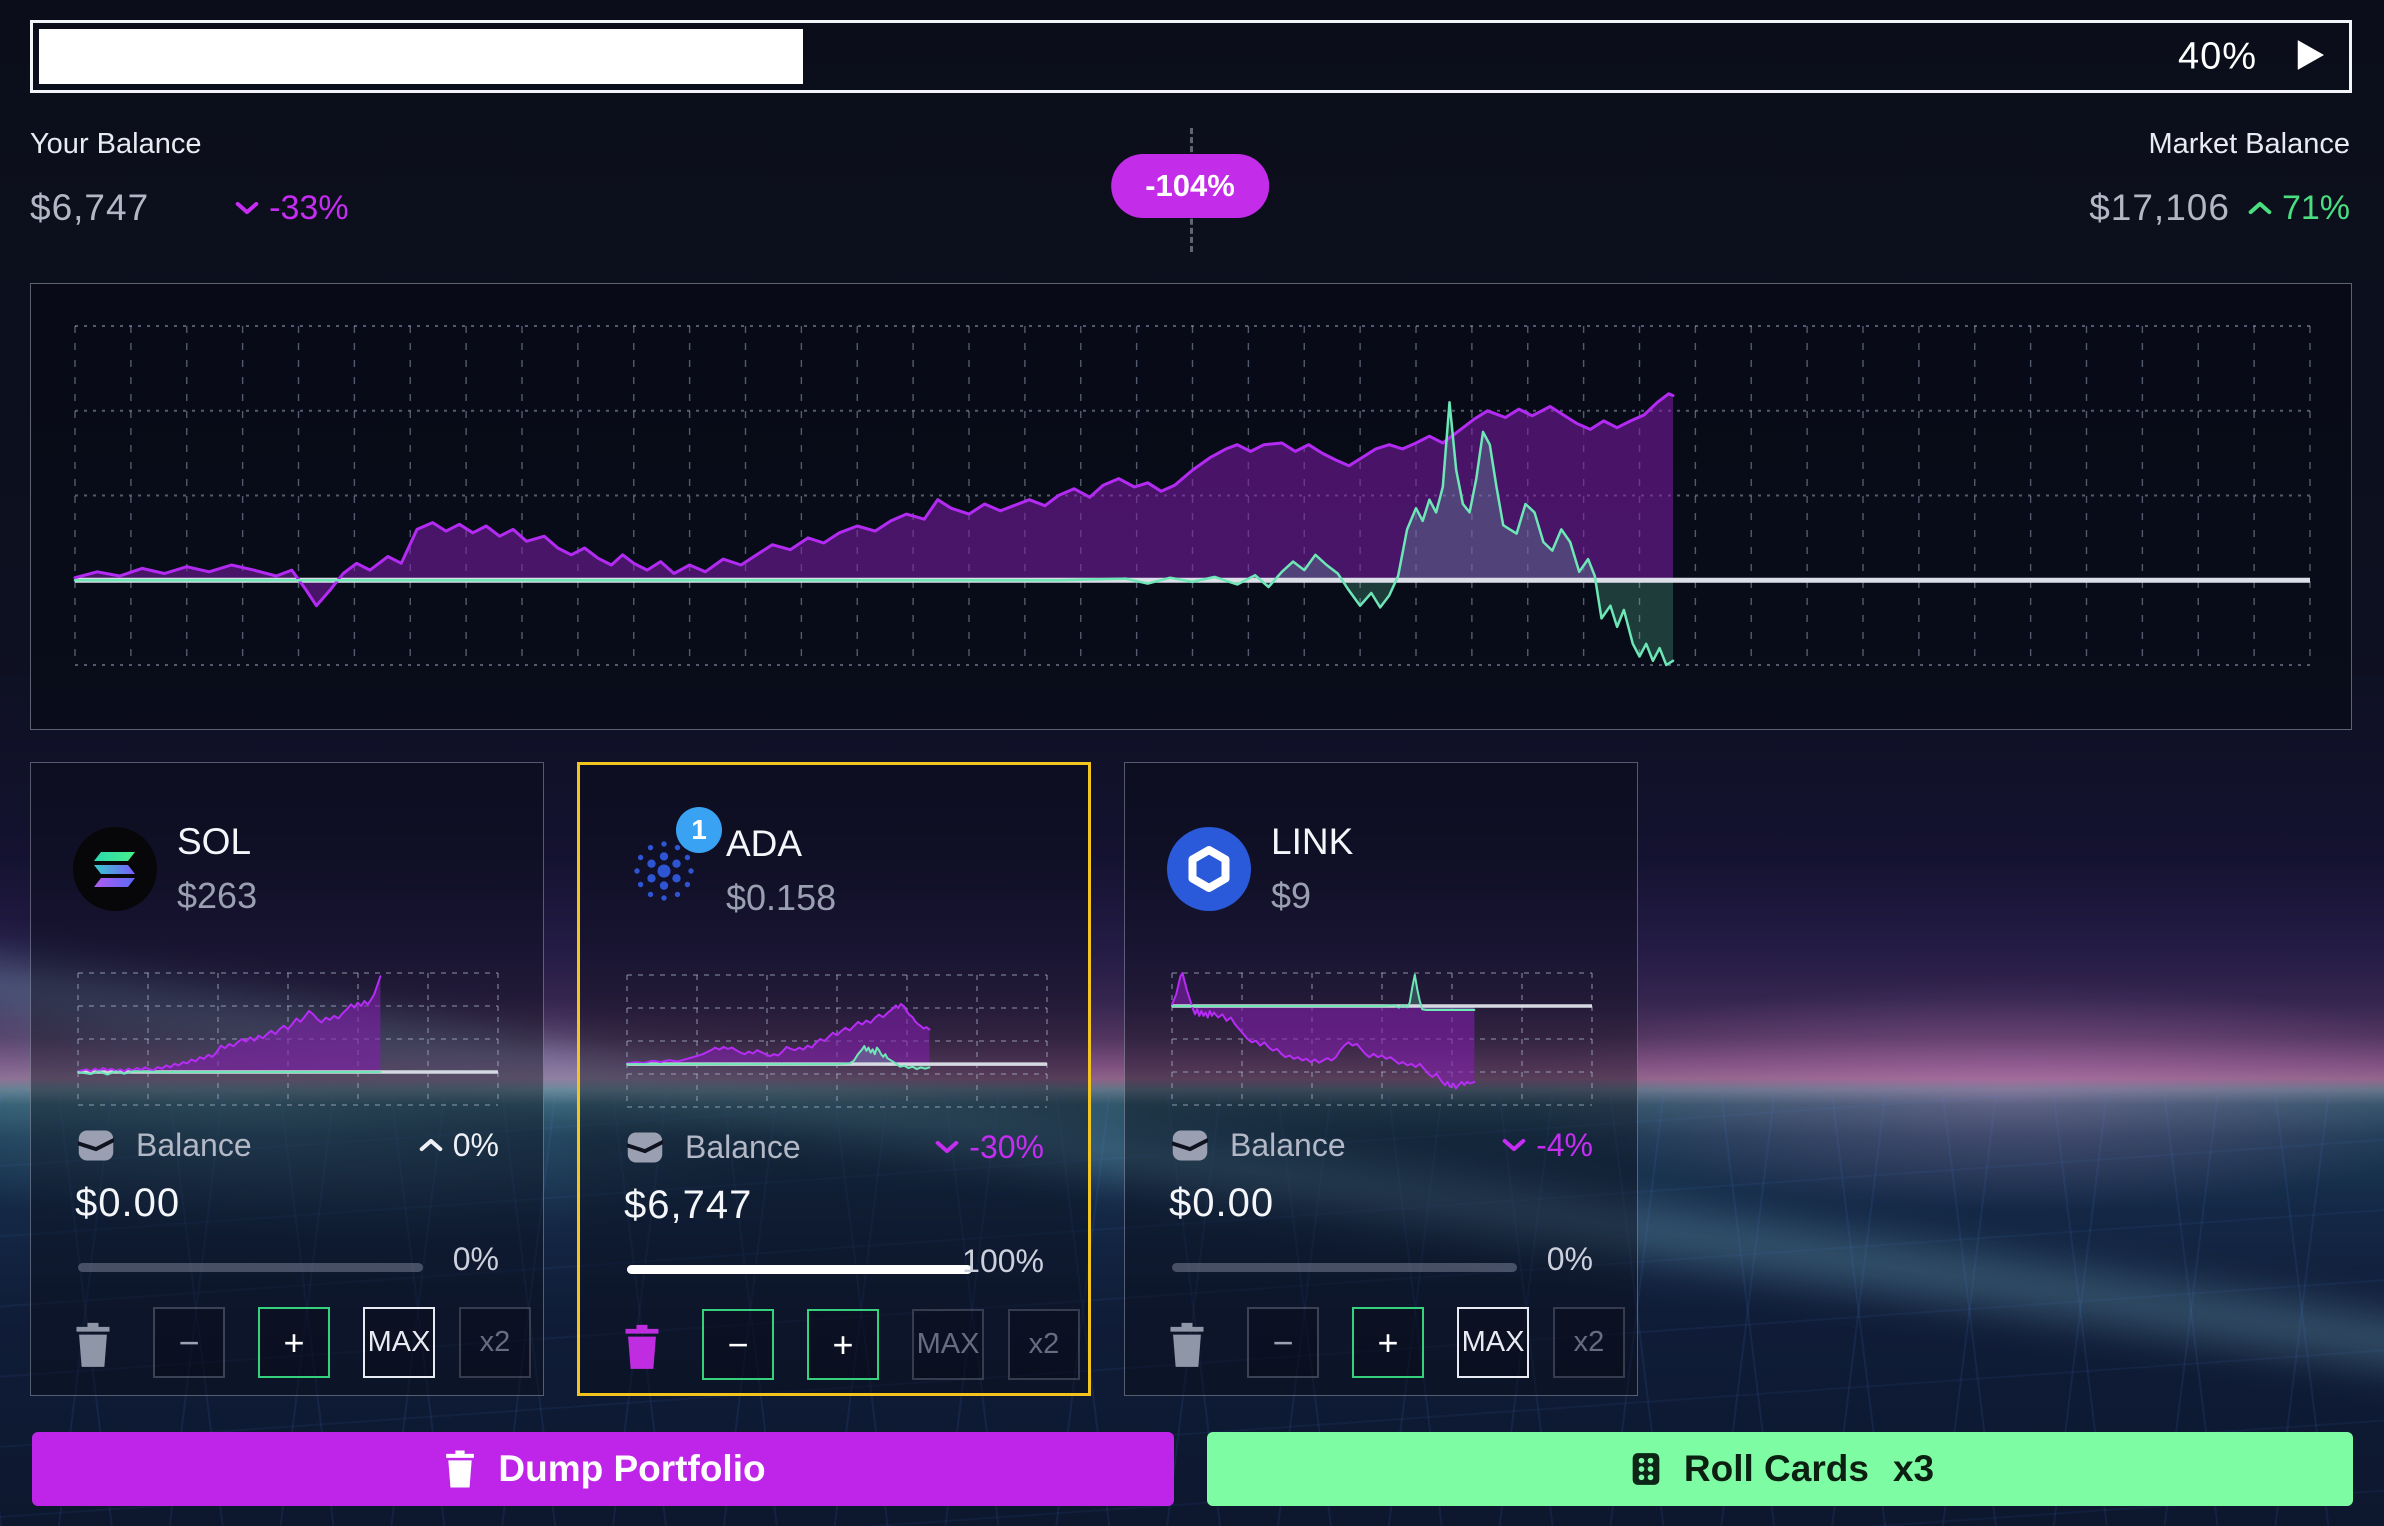 This screenshot has height=1526, width=2384. I want to click on your-balance-value: $6,747, so click(90, 207).